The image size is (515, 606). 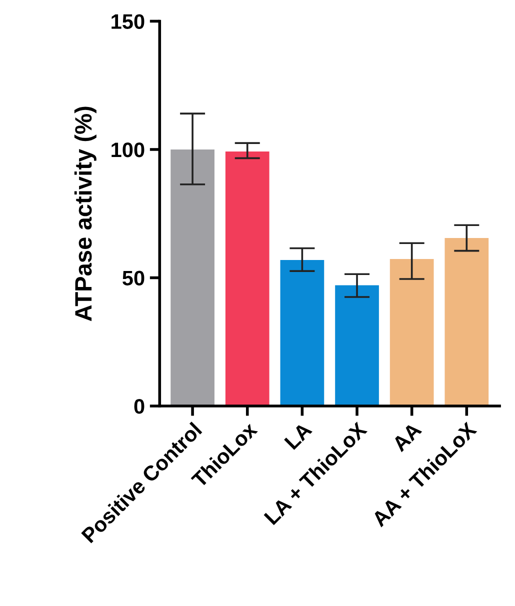 I want to click on y-axis-title: ATPase activity (%), so click(x=85, y=214).